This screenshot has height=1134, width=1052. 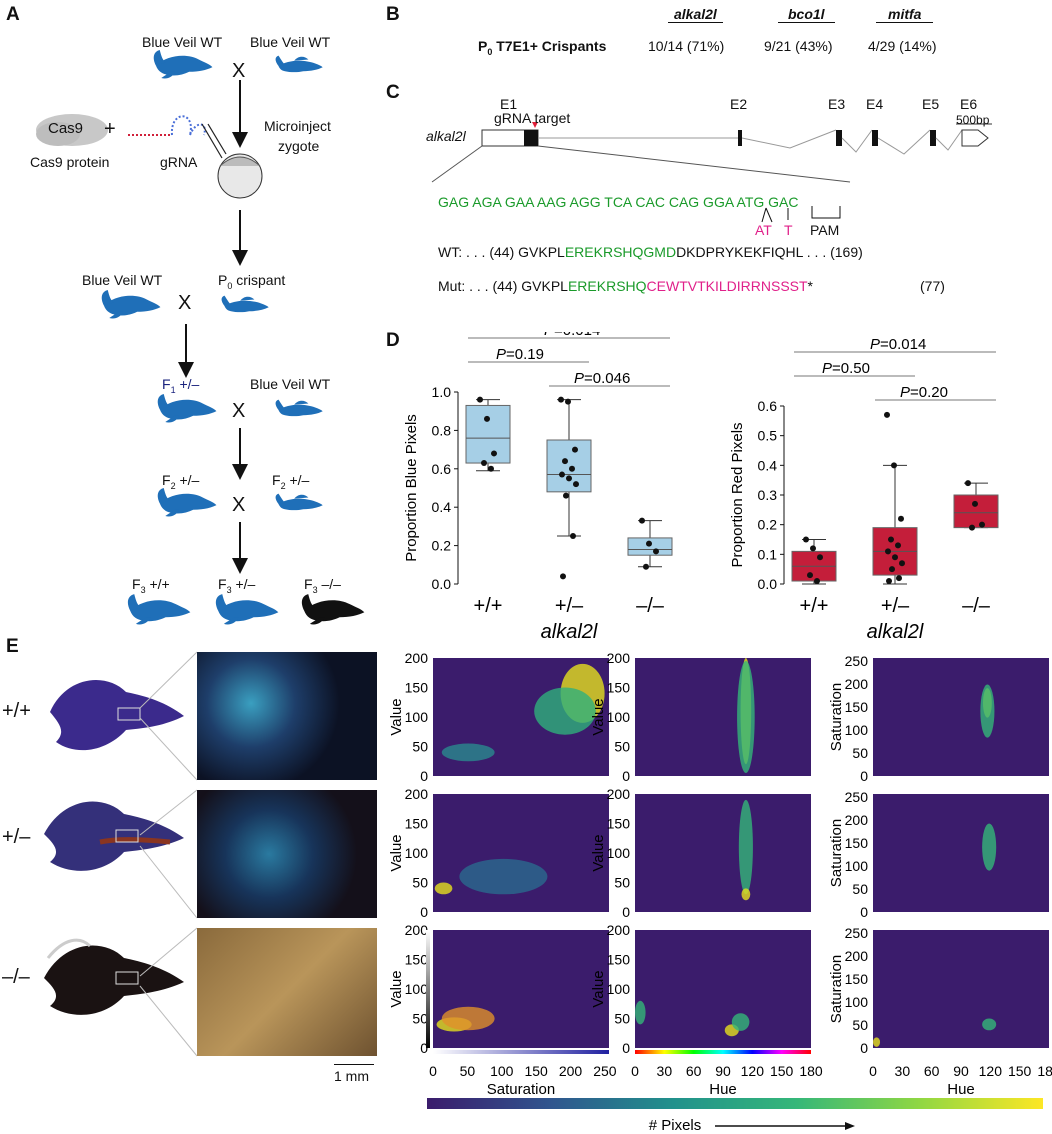 I want to click on exon-label-e6: E6, so click(x=969, y=104).